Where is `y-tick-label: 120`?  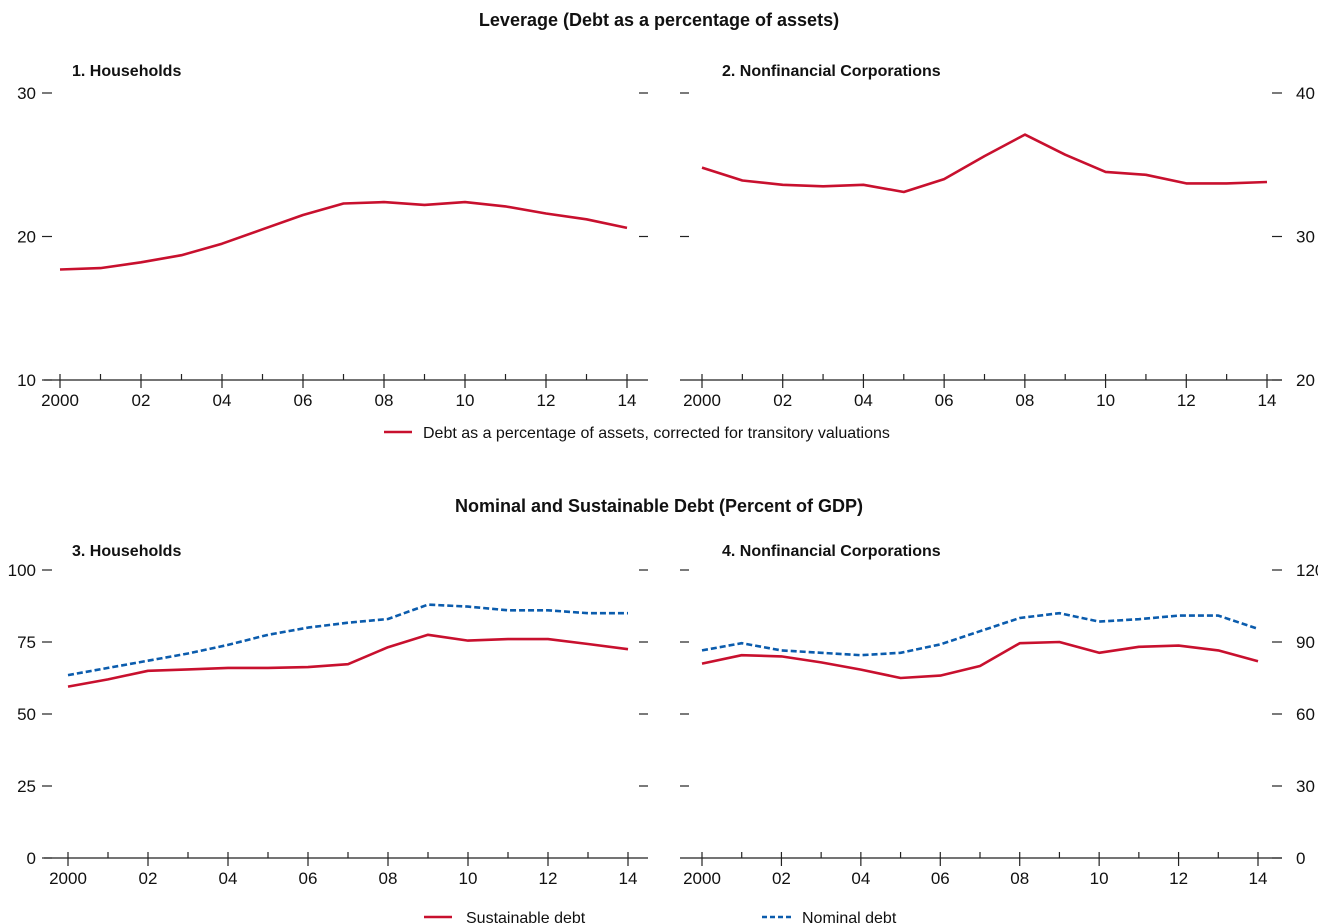 y-tick-label: 120 is located at coordinates (1307, 570).